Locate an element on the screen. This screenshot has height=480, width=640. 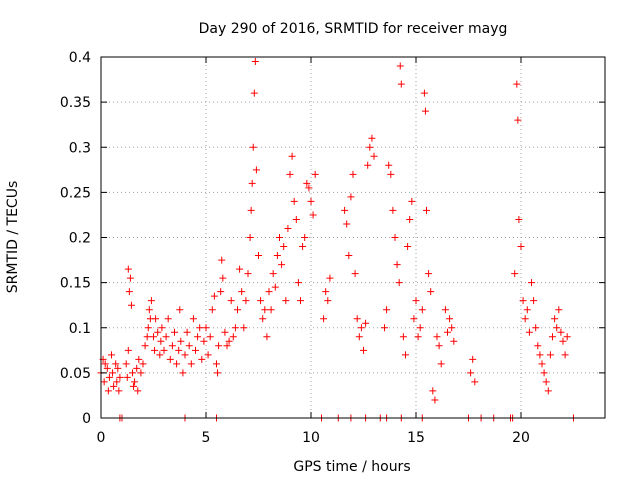
y-tick-label: 0.15 is located at coordinates (75, 284).